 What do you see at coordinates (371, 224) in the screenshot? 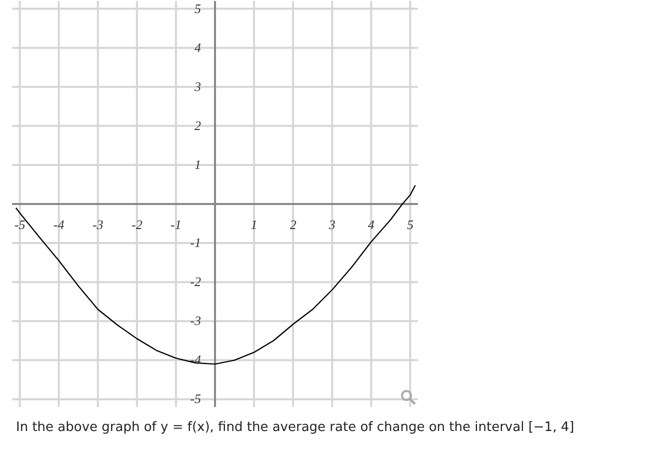
I see `x-tick-label: 4` at bounding box center [371, 224].